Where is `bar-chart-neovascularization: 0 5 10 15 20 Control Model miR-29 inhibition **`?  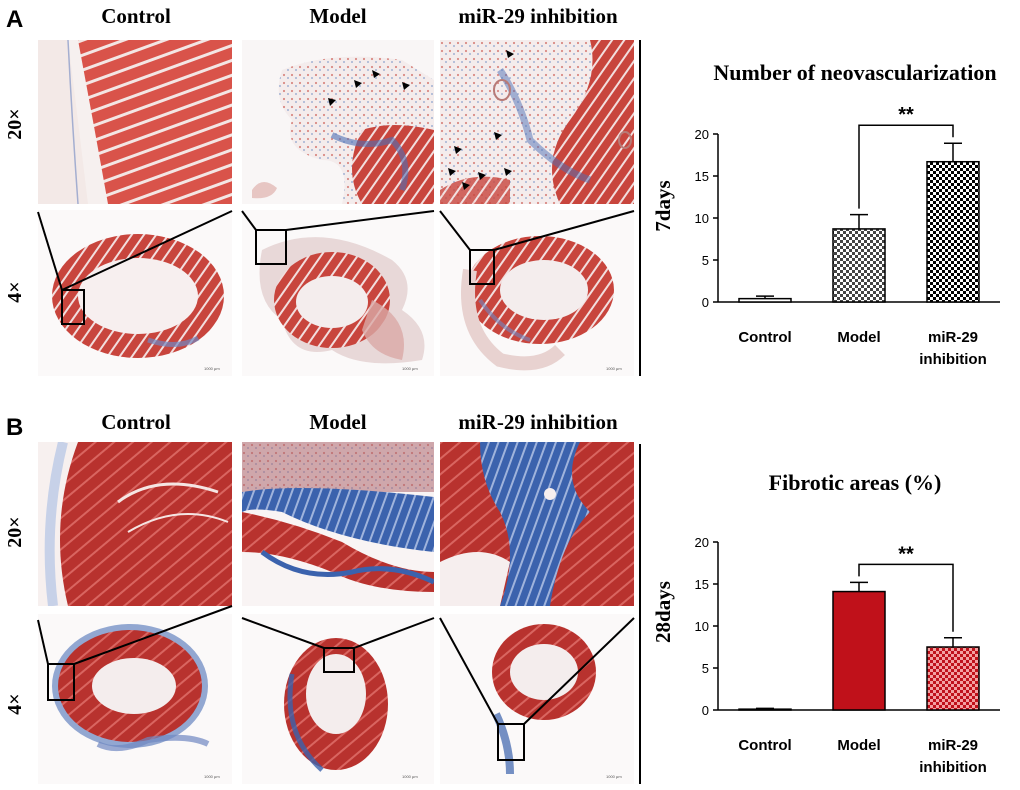
bar-chart-neovascularization: 0 5 10 15 20 Control Model miR-29 inhibition ** is located at coordinates (847, 236).